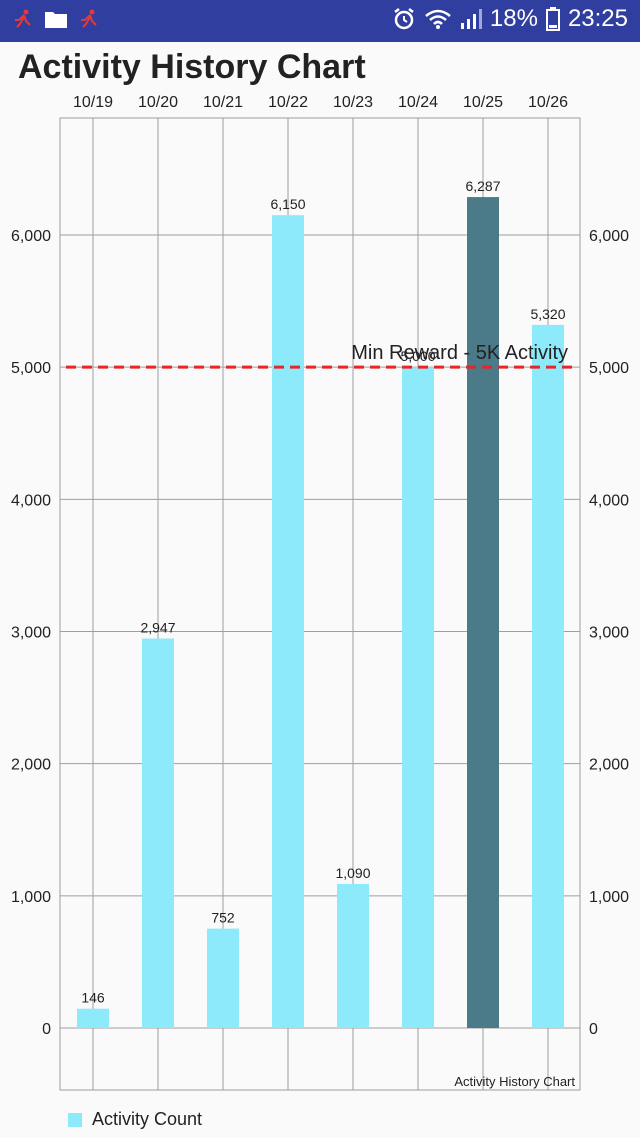  What do you see at coordinates (223, 102) in the screenshot?
I see `x-tick-label: 10/21` at bounding box center [223, 102].